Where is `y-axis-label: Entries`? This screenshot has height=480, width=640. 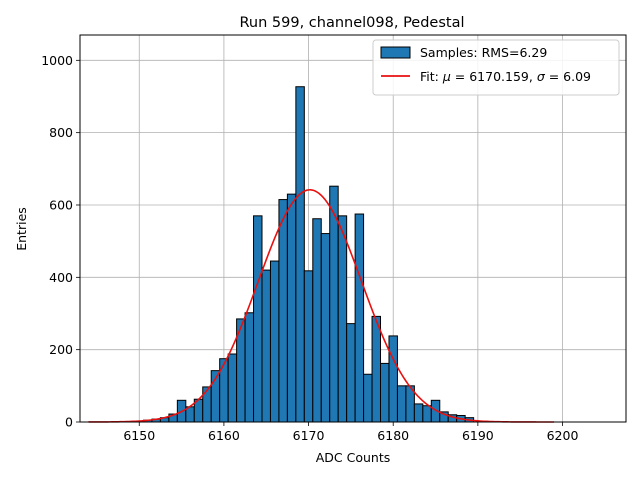
y-axis-label: Entries is located at coordinates (21, 229).